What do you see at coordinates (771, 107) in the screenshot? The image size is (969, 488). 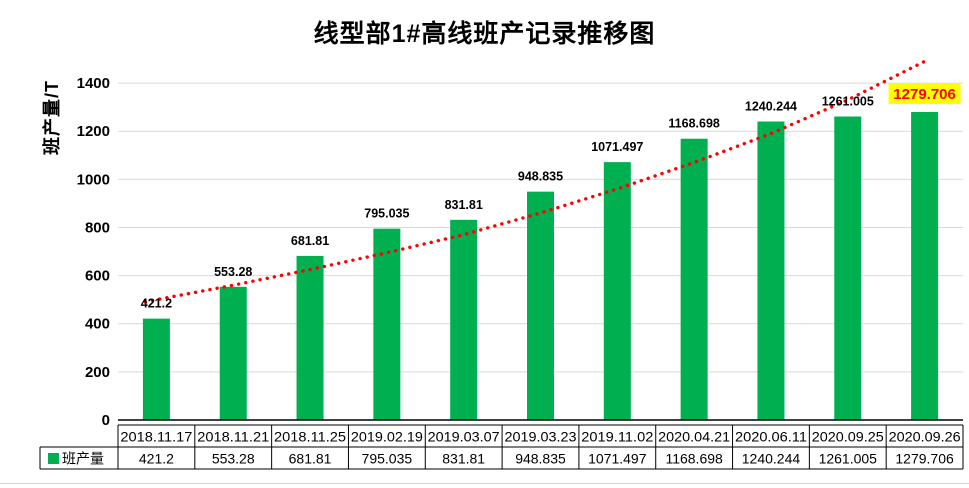 I see `data-label: 1240.244` at bounding box center [771, 107].